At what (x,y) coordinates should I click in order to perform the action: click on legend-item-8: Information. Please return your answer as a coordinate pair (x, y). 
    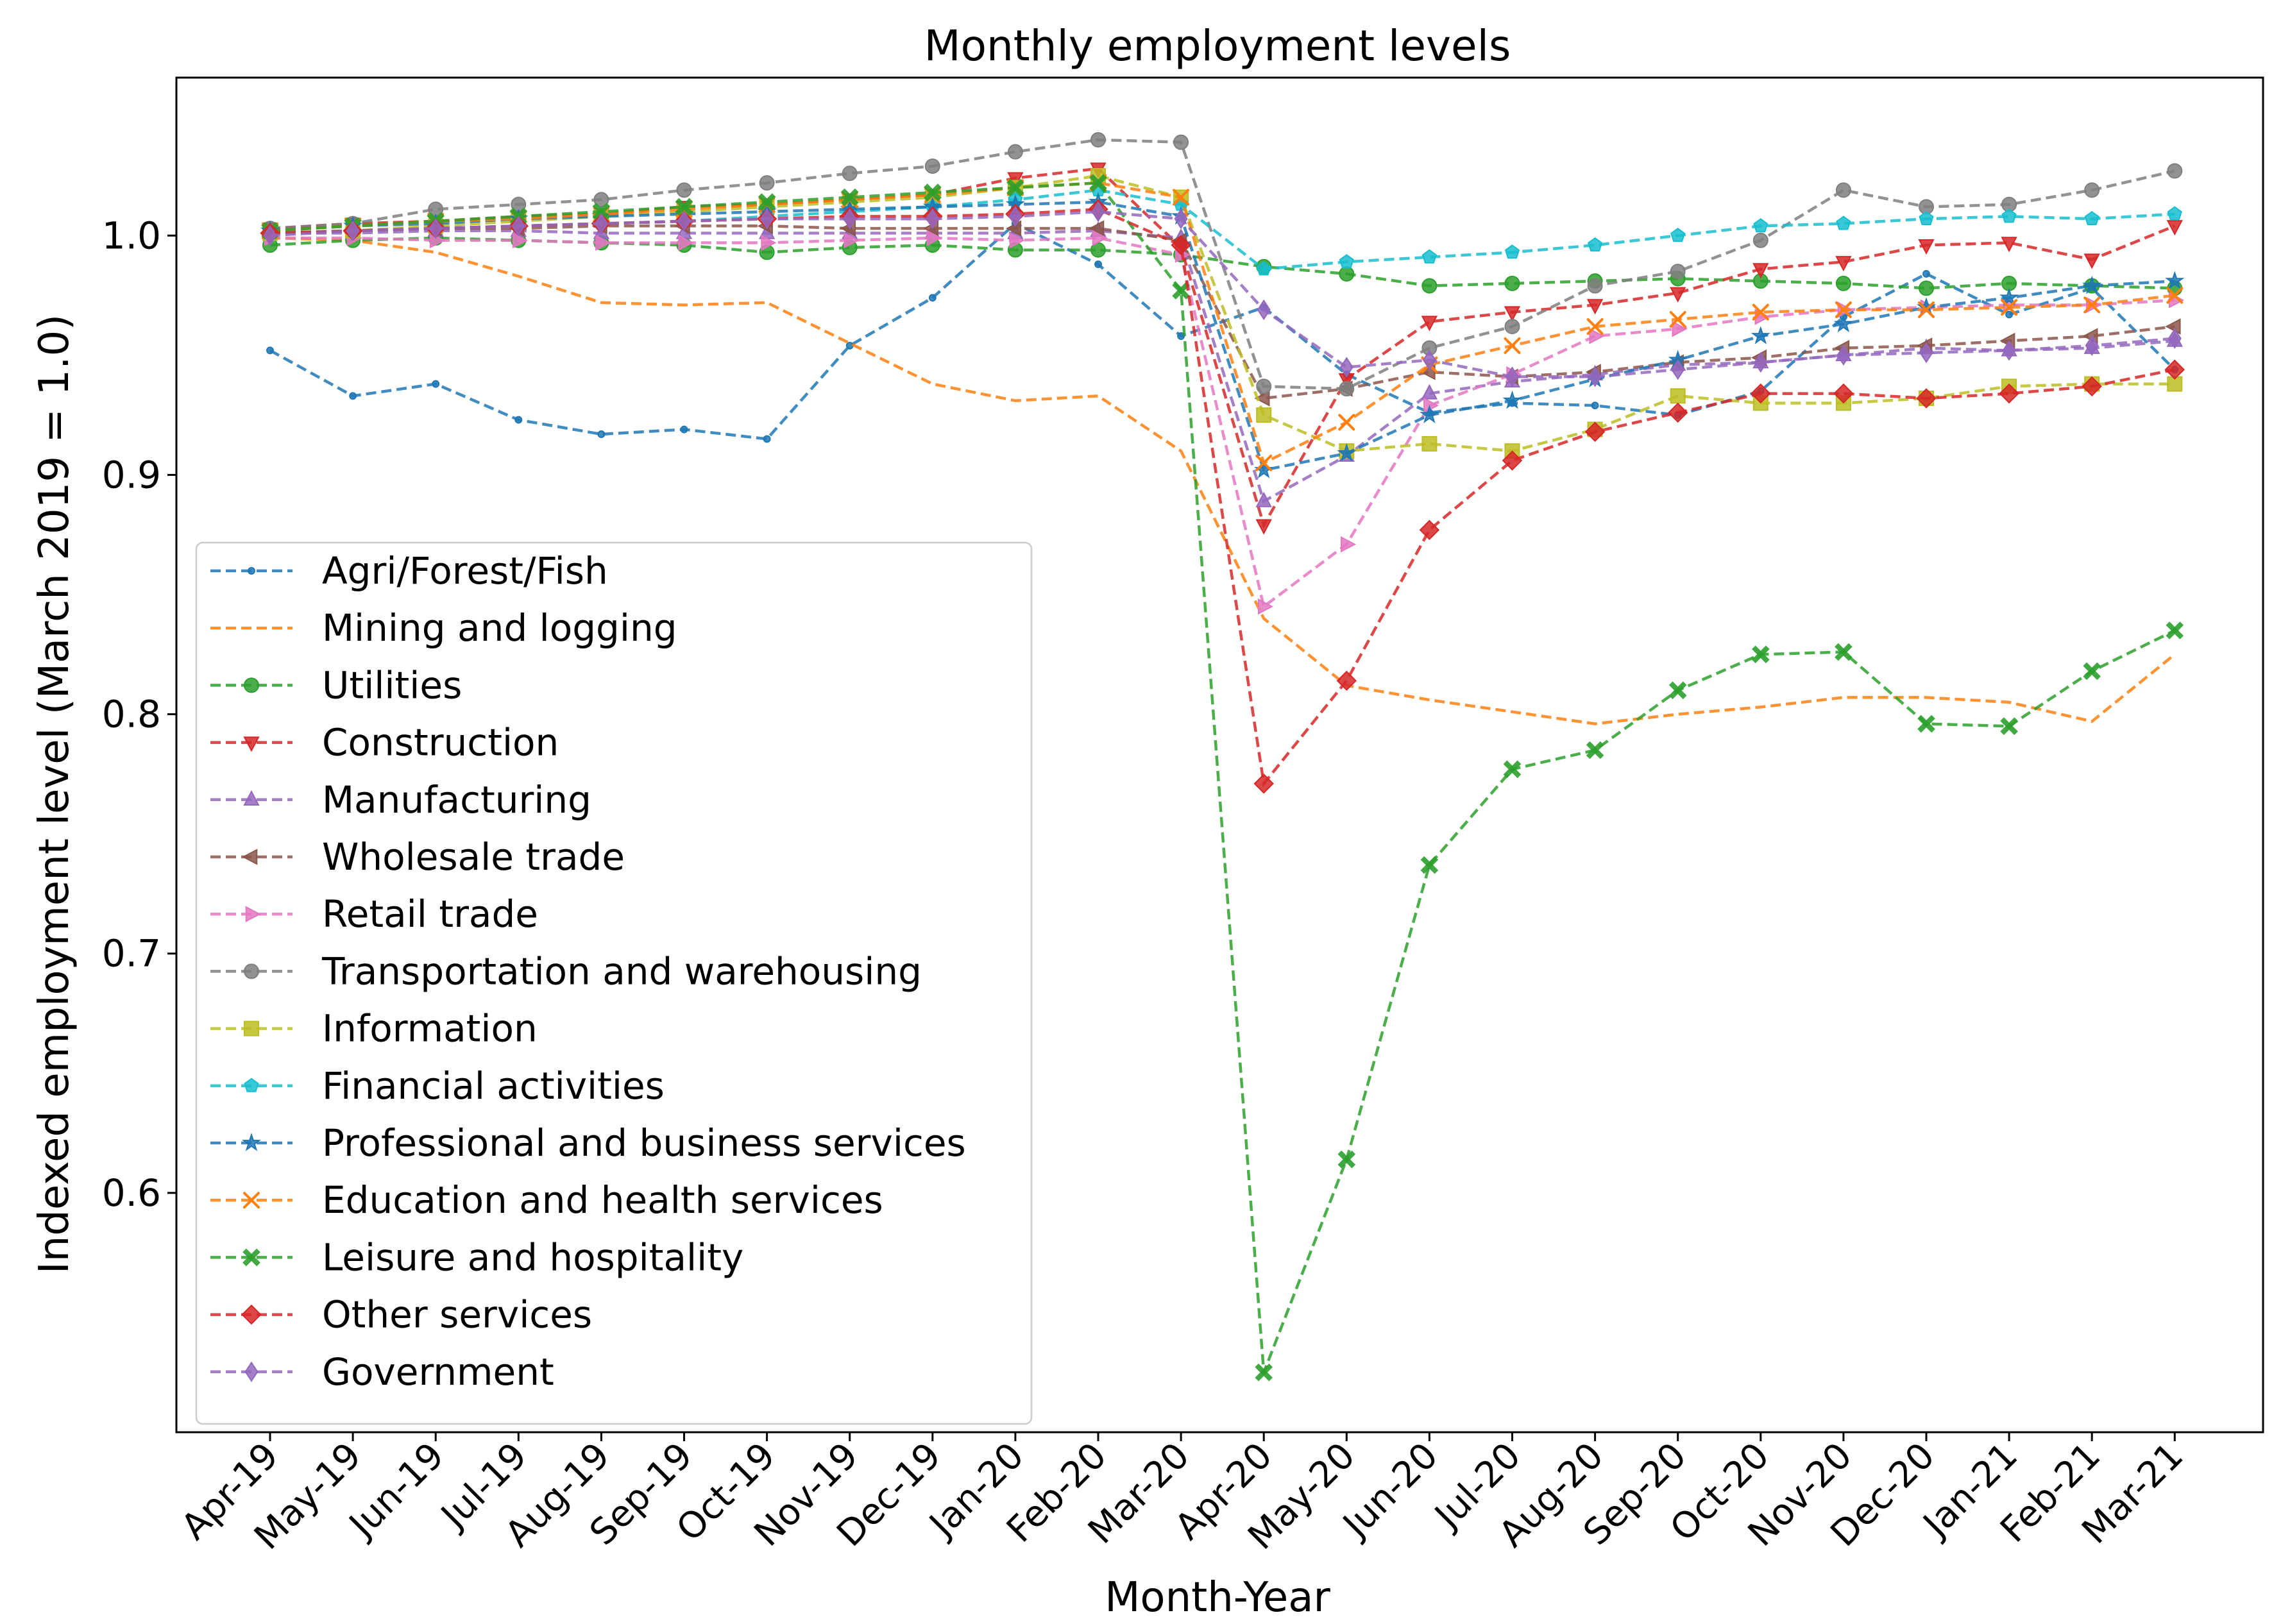
    Looking at the image, I should click on (374, 1029).